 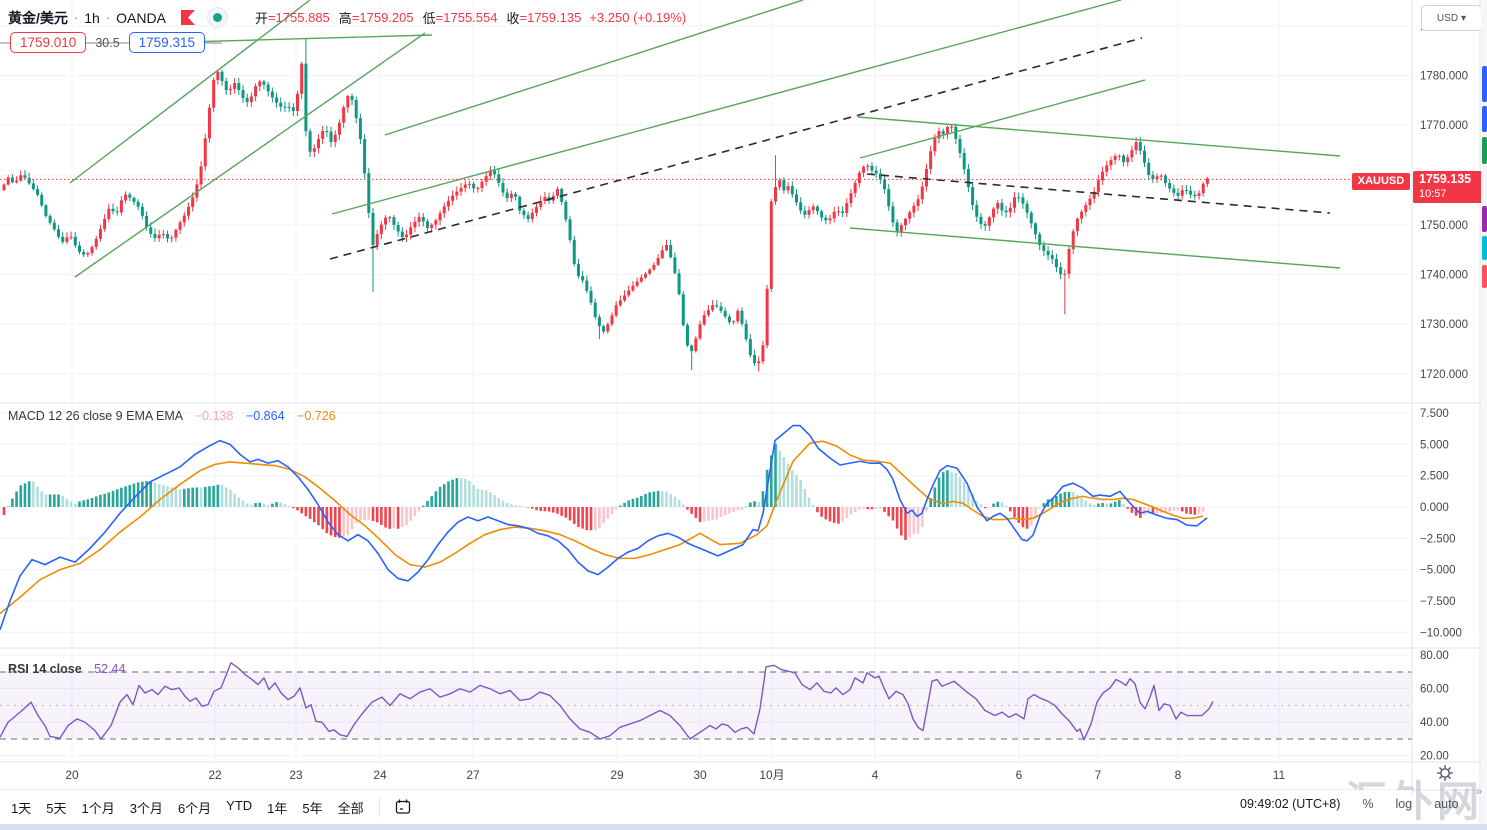 What do you see at coordinates (1438, 571) in the screenshot?
I see `macd-axis-label: −5.000` at bounding box center [1438, 571].